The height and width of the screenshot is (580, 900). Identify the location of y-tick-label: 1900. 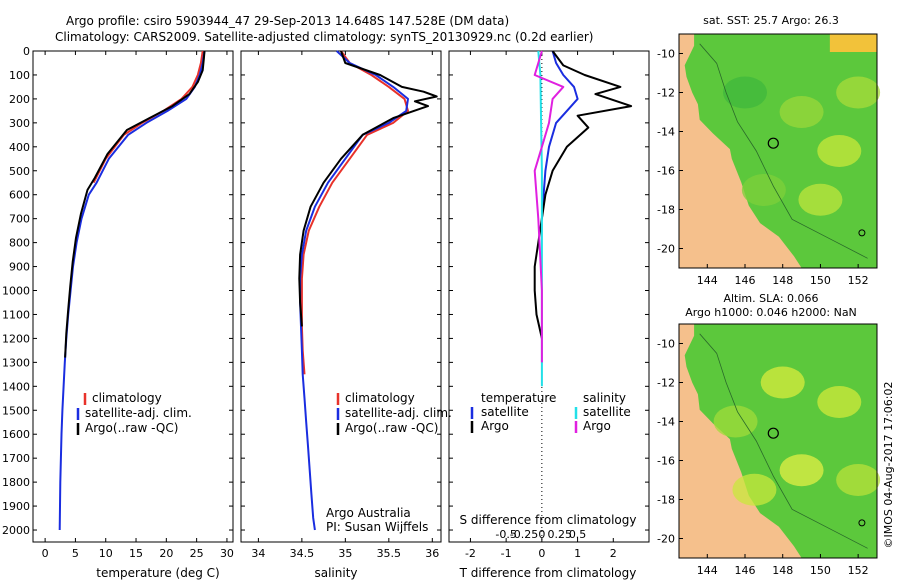
(16, 506).